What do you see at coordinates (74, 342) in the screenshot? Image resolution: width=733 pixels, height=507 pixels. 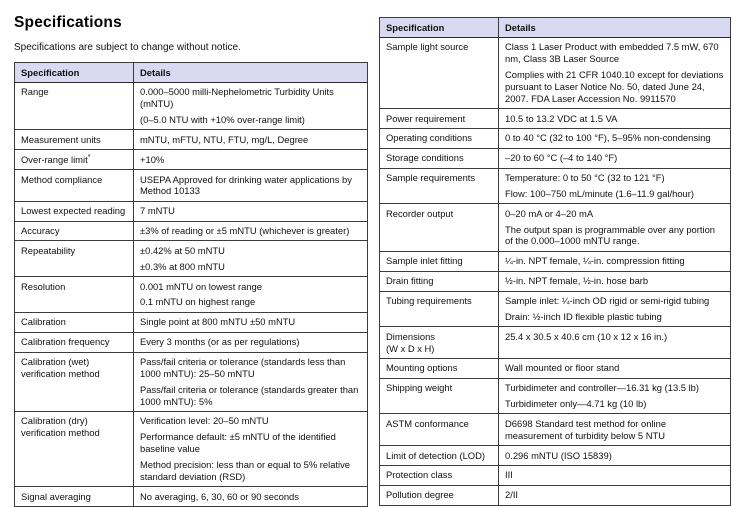 I see `spec-cell: Calibration frequency` at bounding box center [74, 342].